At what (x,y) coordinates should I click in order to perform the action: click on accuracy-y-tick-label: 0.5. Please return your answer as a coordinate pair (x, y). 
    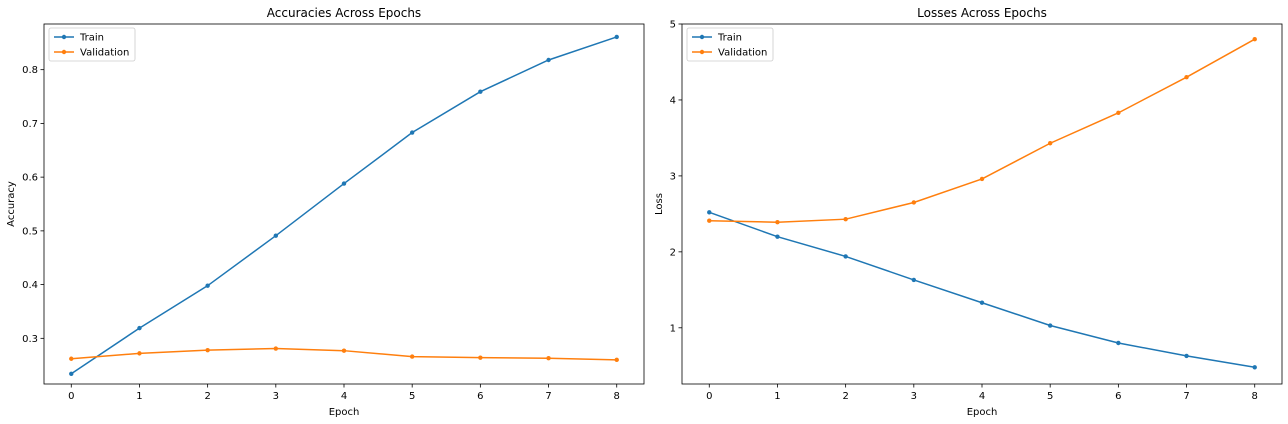
    Looking at the image, I should click on (30, 231).